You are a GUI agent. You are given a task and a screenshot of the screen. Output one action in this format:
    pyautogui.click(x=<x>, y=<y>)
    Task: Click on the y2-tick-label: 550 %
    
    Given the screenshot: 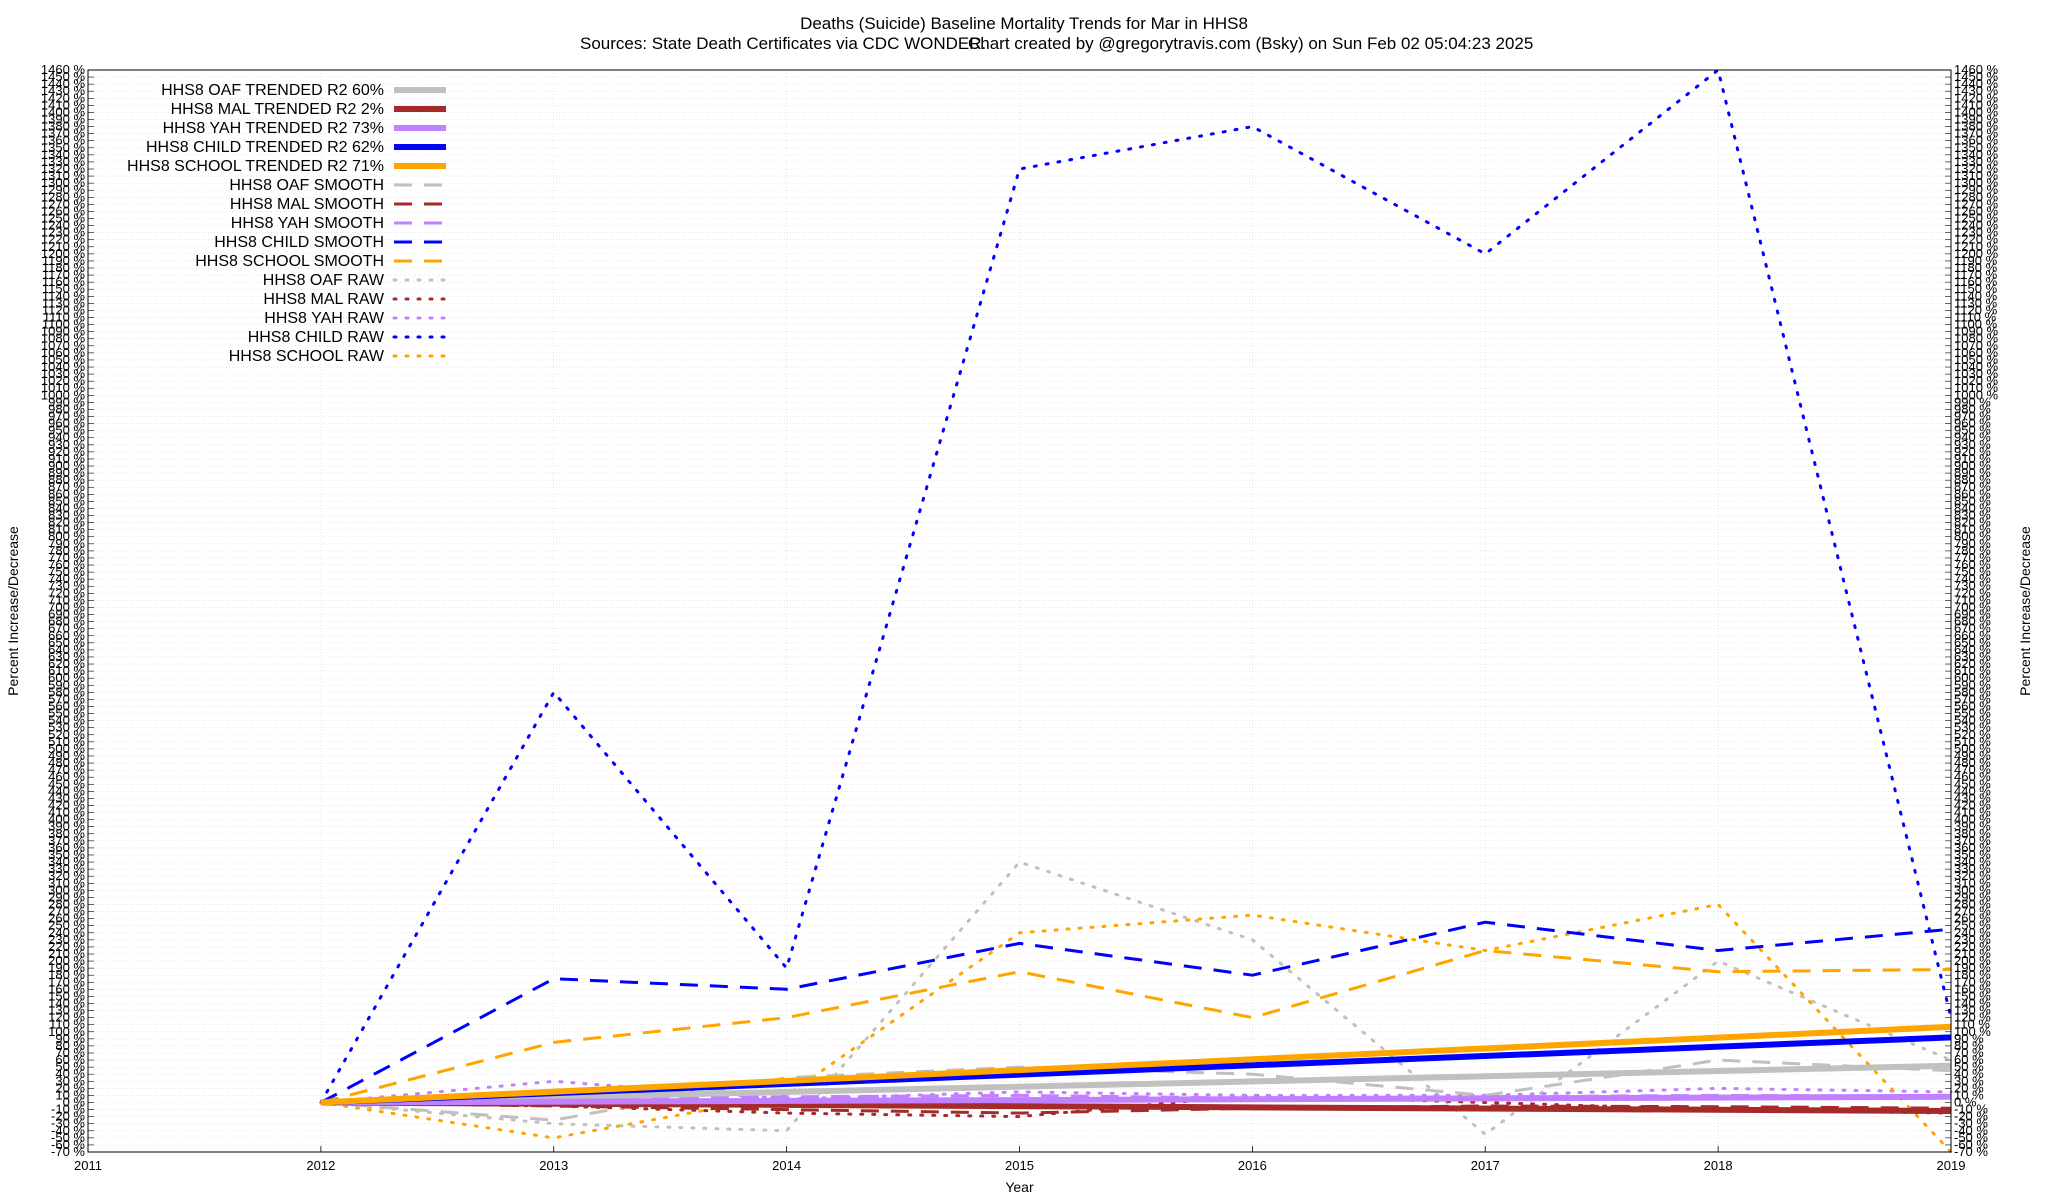 What is the action you would take?
    pyautogui.click(x=1972, y=713)
    